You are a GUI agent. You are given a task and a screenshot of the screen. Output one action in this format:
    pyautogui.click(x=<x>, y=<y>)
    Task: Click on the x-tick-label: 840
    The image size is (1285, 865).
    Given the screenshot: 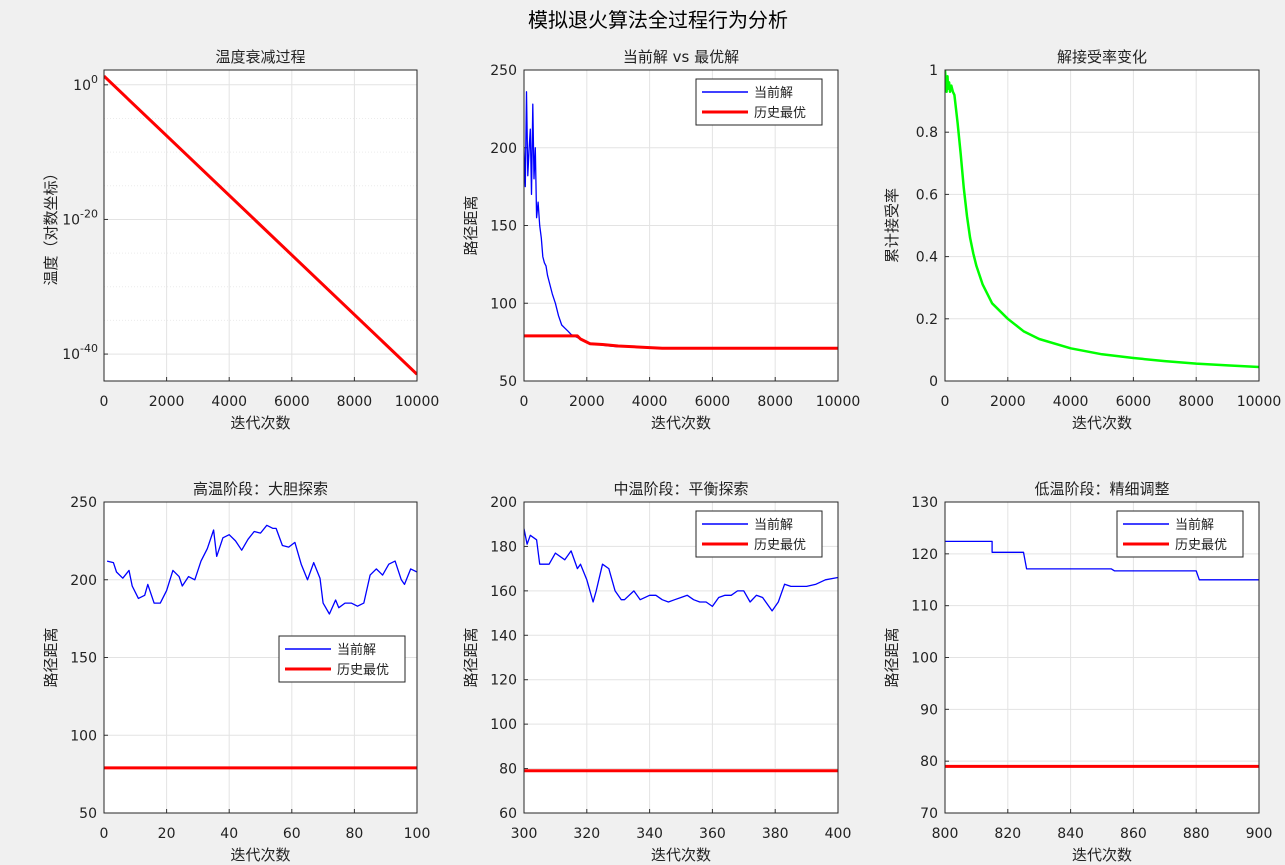 What is the action you would take?
    pyautogui.click(x=1070, y=834)
    